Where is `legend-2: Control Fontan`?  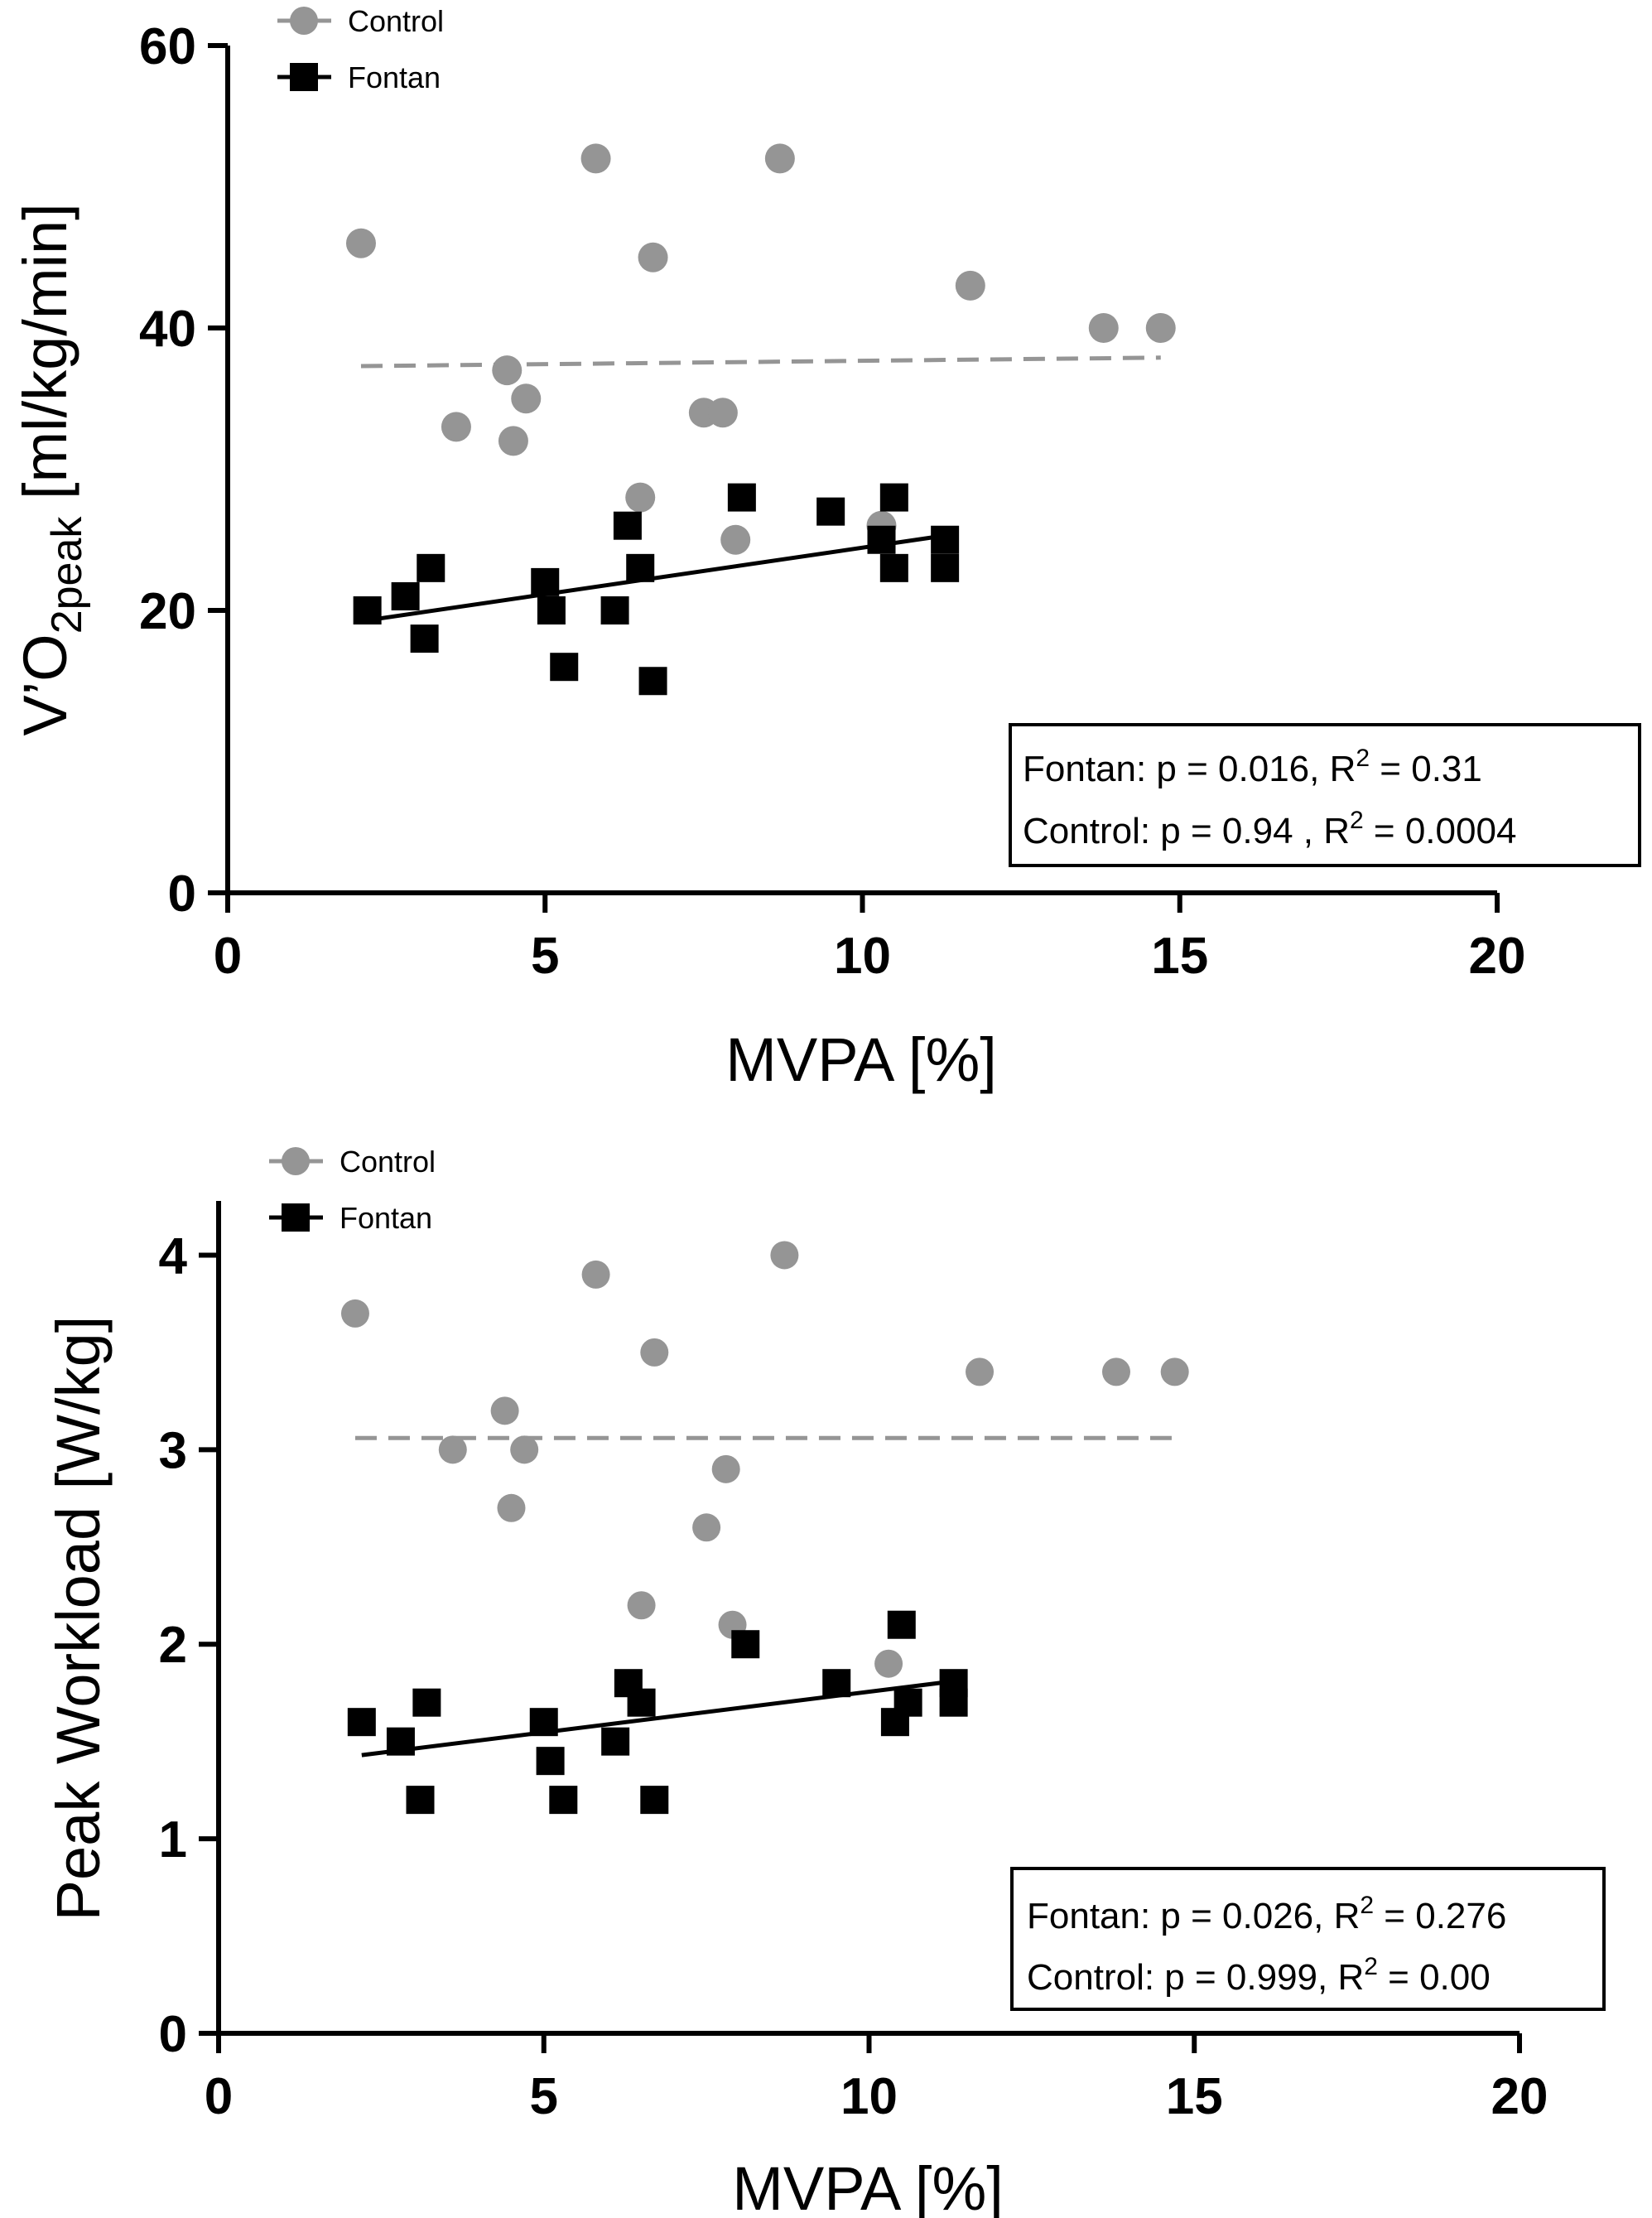
legend-2: Control Fontan is located at coordinates (352, 1190).